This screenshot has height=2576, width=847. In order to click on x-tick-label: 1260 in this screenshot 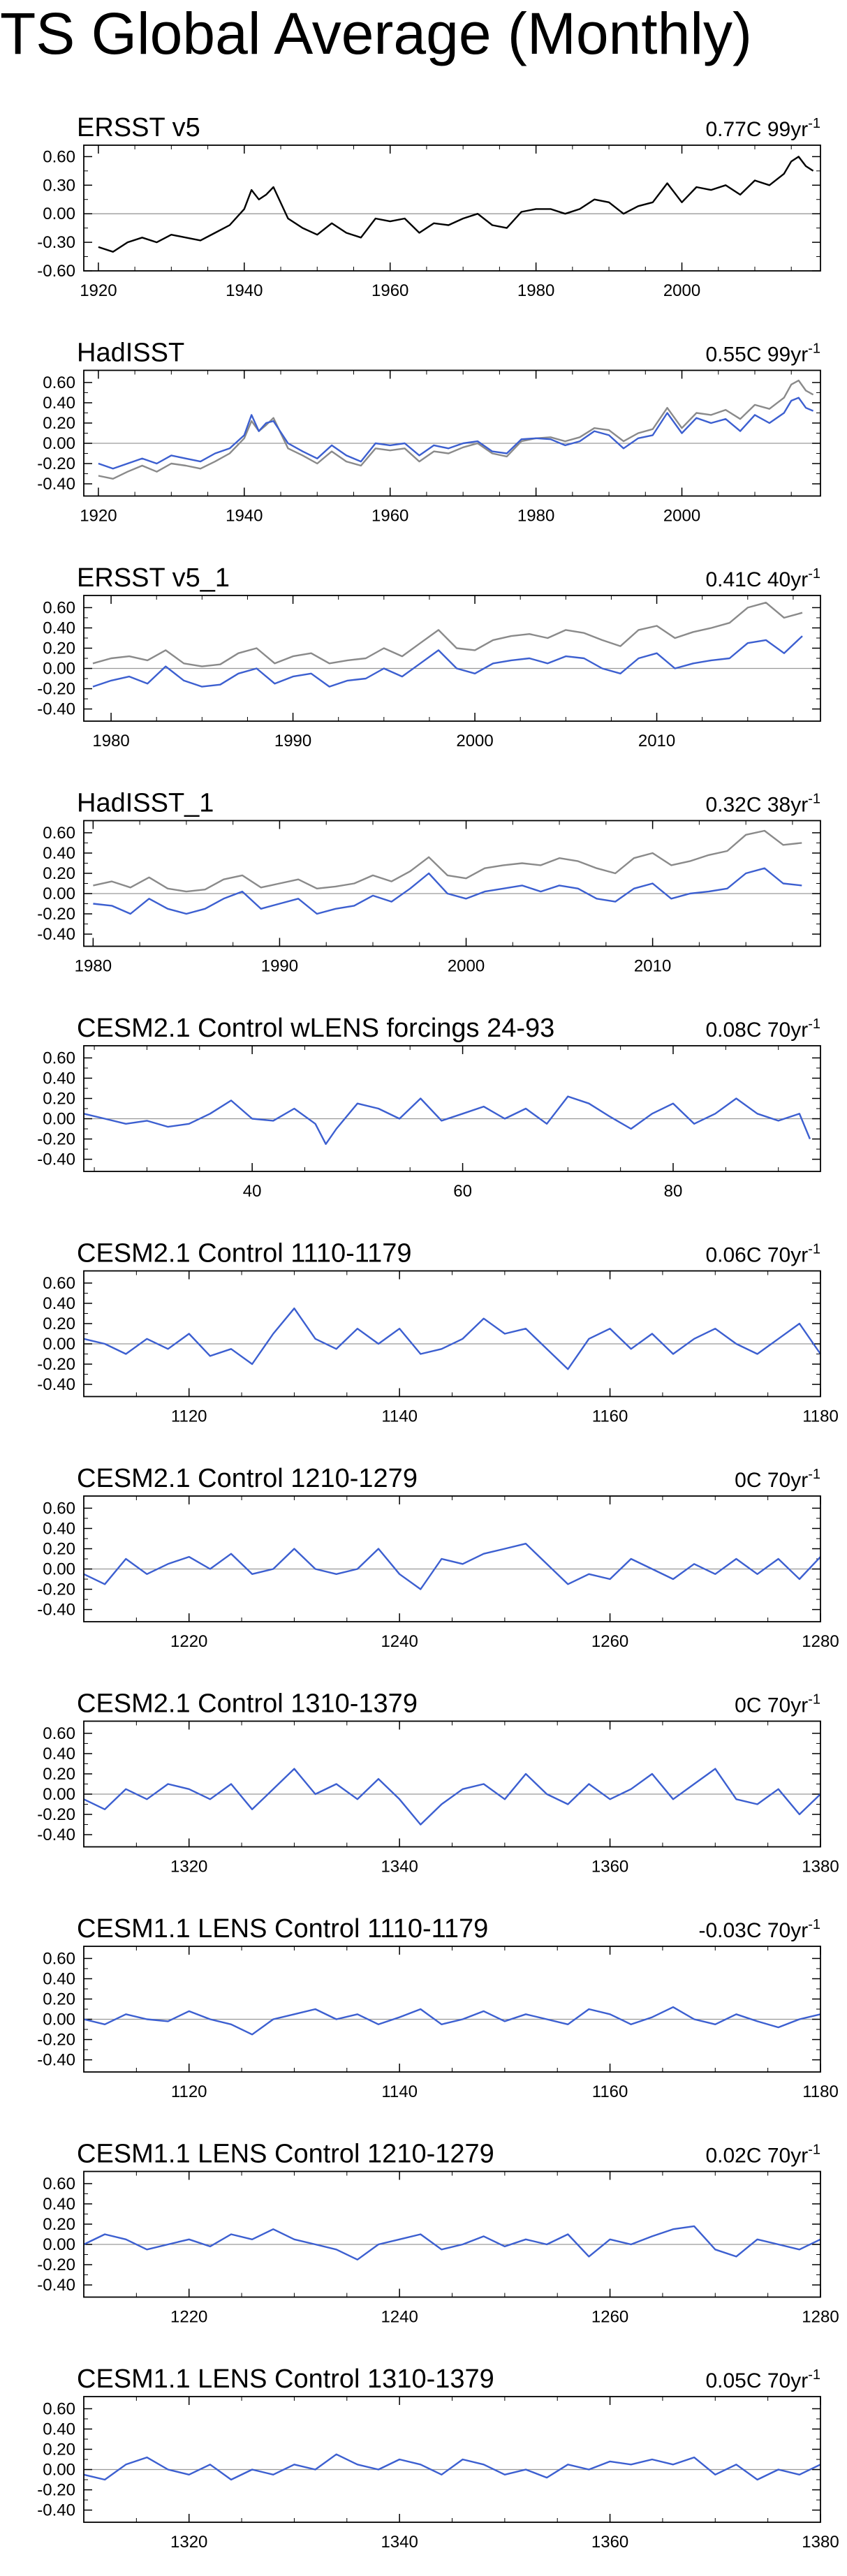, I will do `click(609, 1641)`.